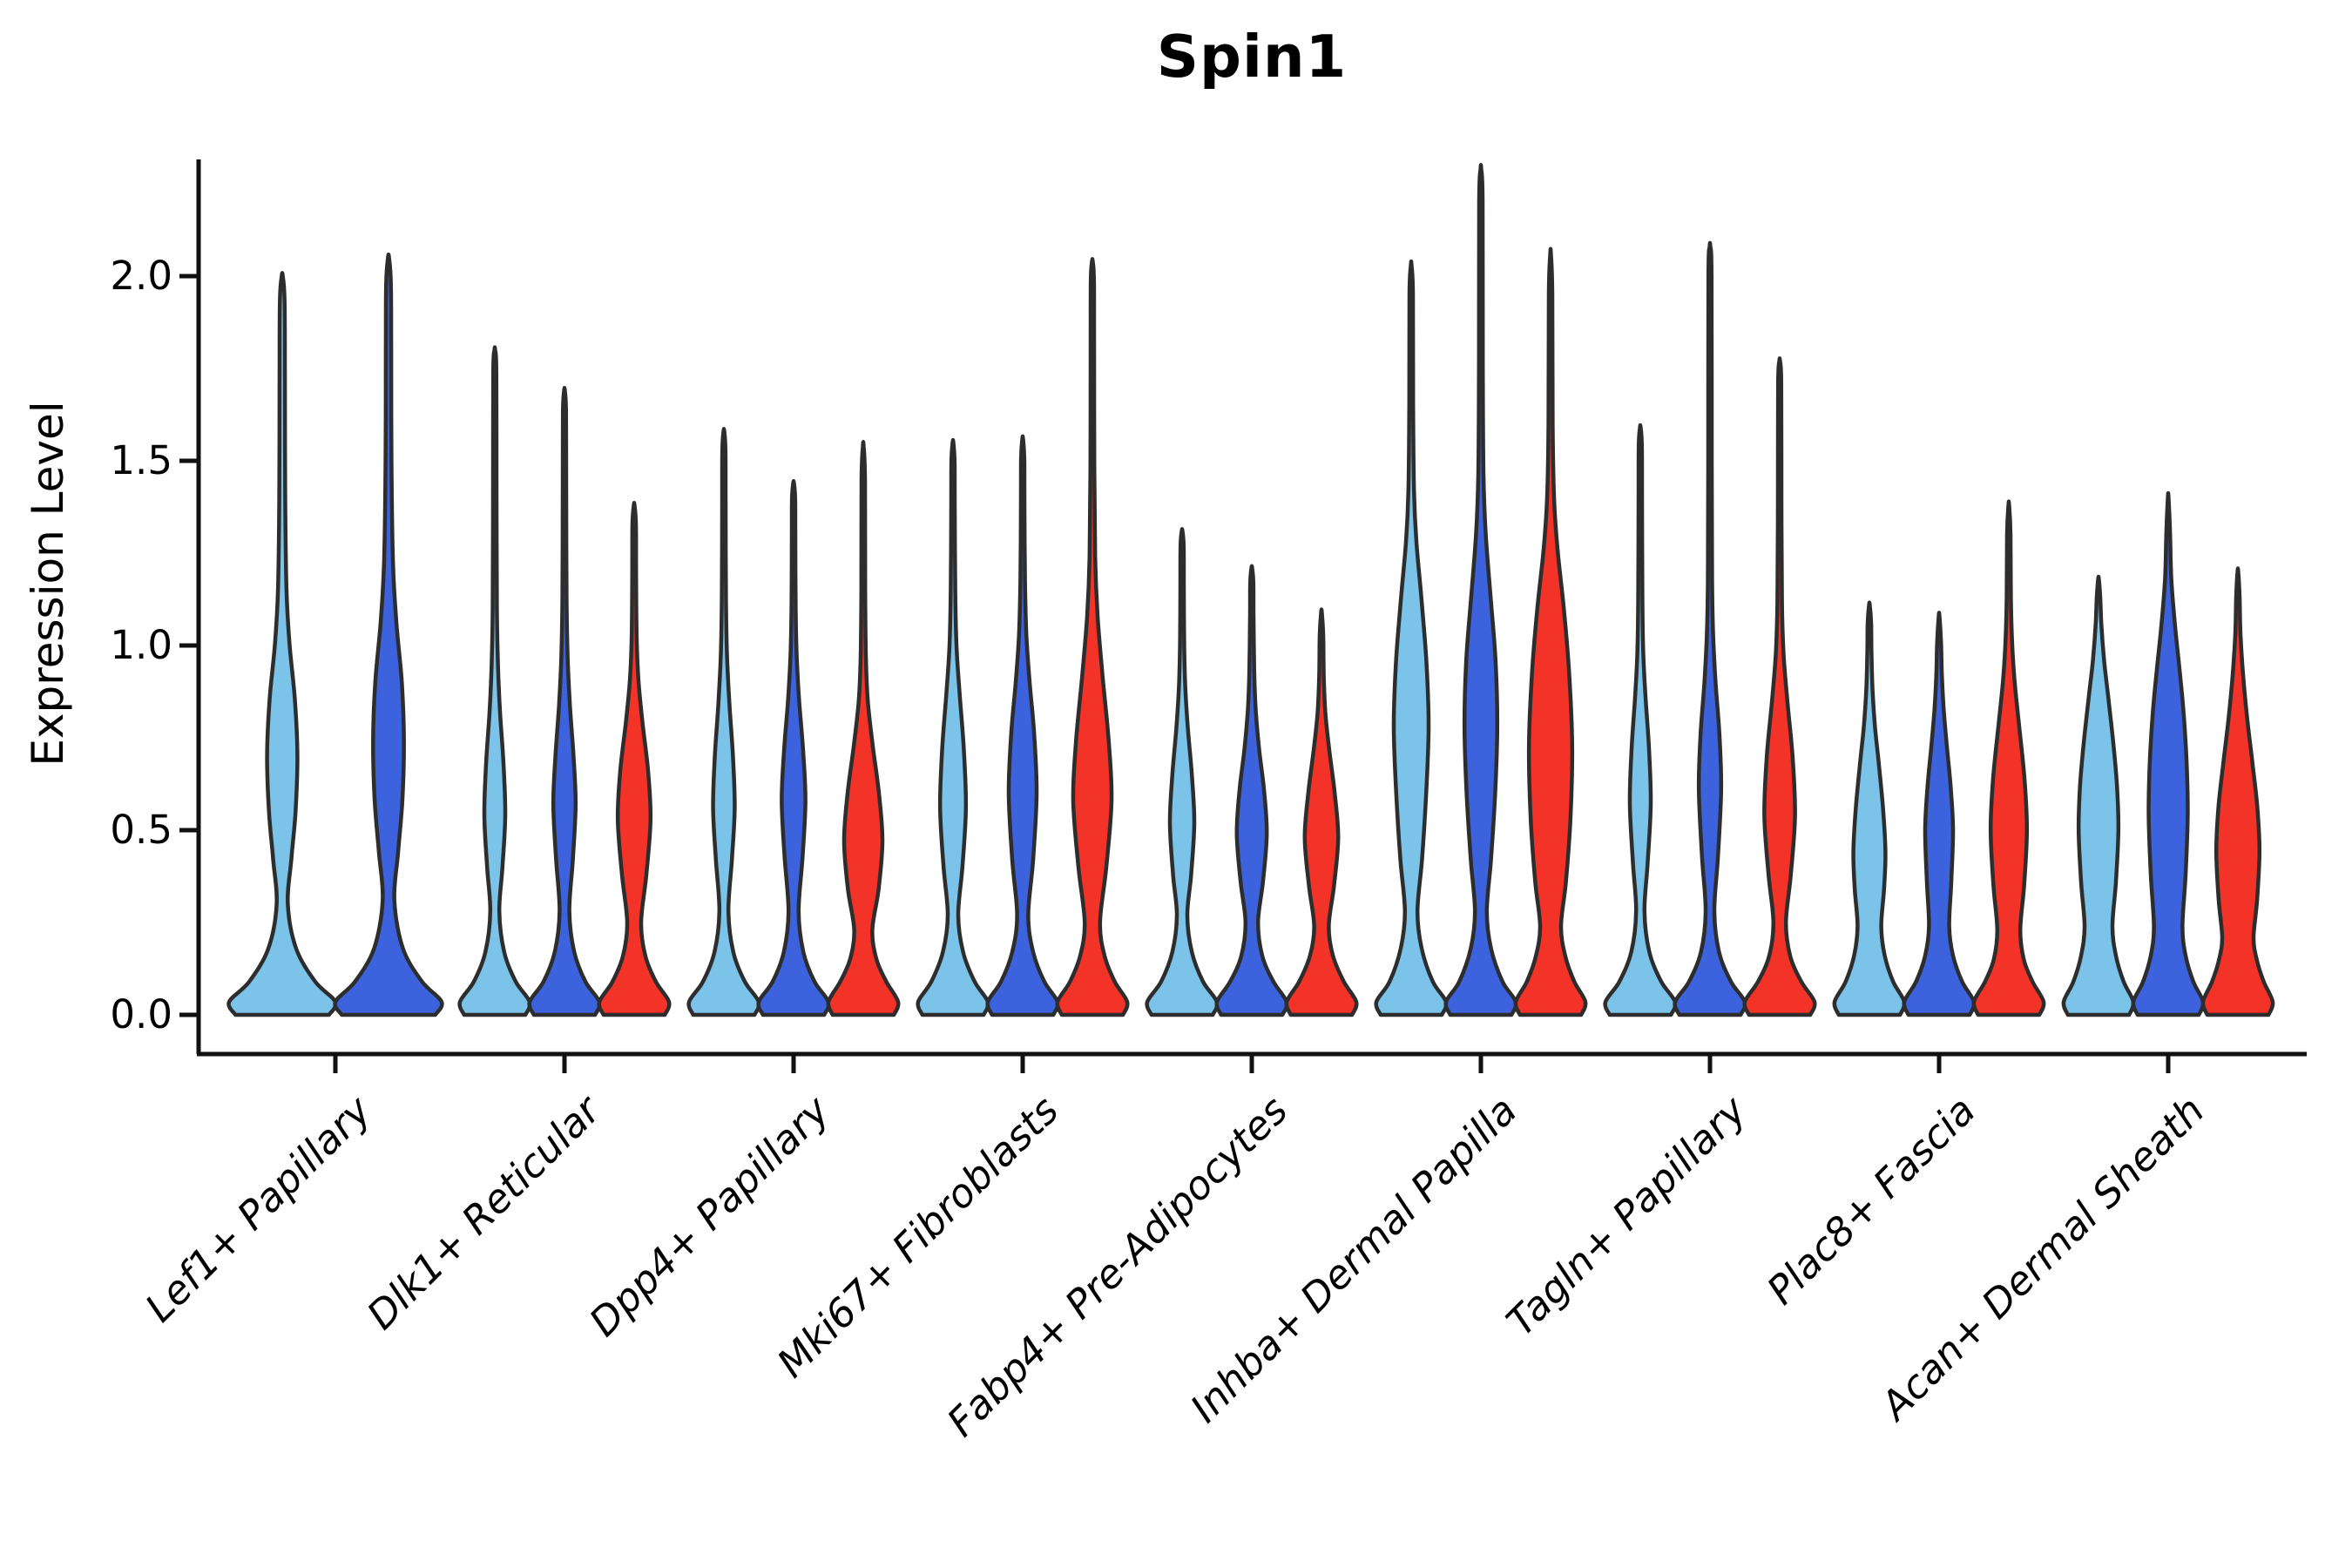  What do you see at coordinates (1321, 812) in the screenshot?
I see `violin-fabp4-pre-adipocytes-red` at bounding box center [1321, 812].